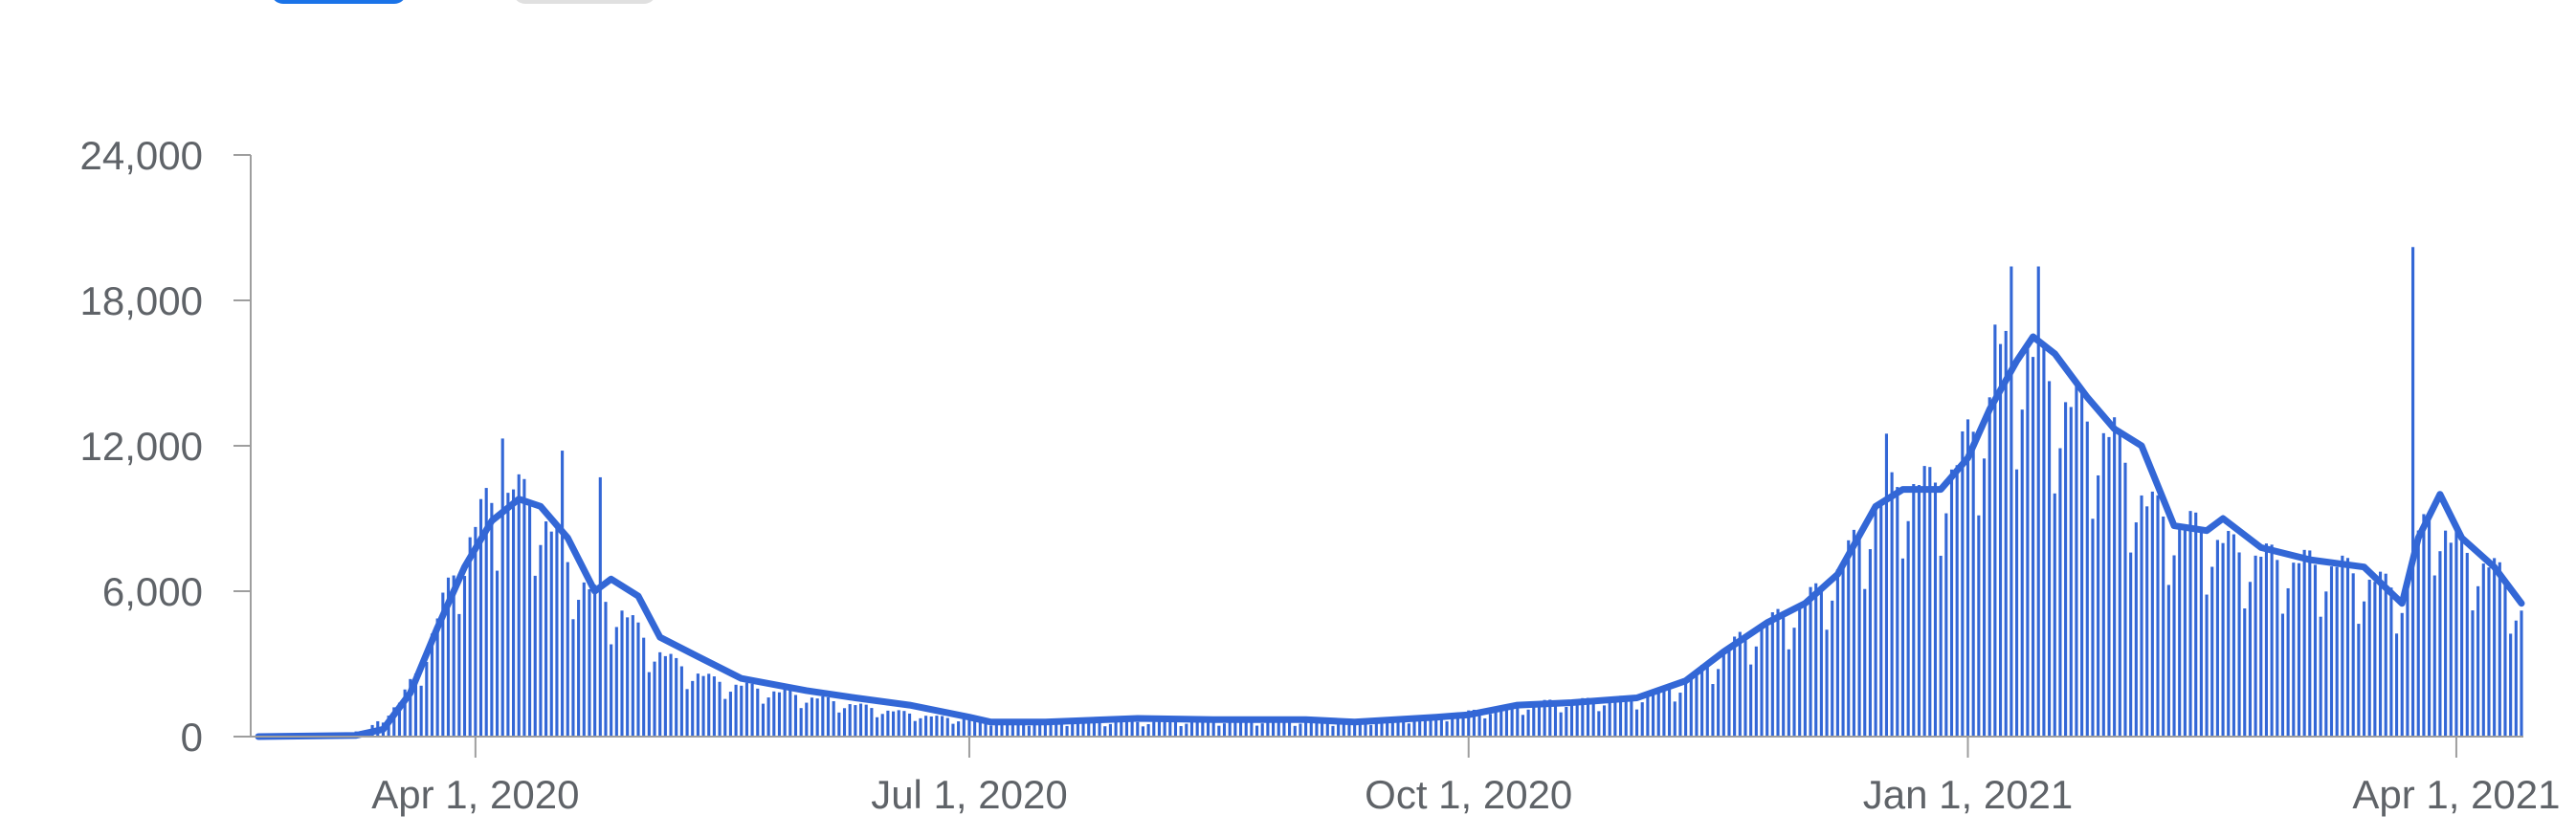 The image size is (2576, 838). I want to click on x-tick-label: Apr 1, 2021, so click(2456, 794).